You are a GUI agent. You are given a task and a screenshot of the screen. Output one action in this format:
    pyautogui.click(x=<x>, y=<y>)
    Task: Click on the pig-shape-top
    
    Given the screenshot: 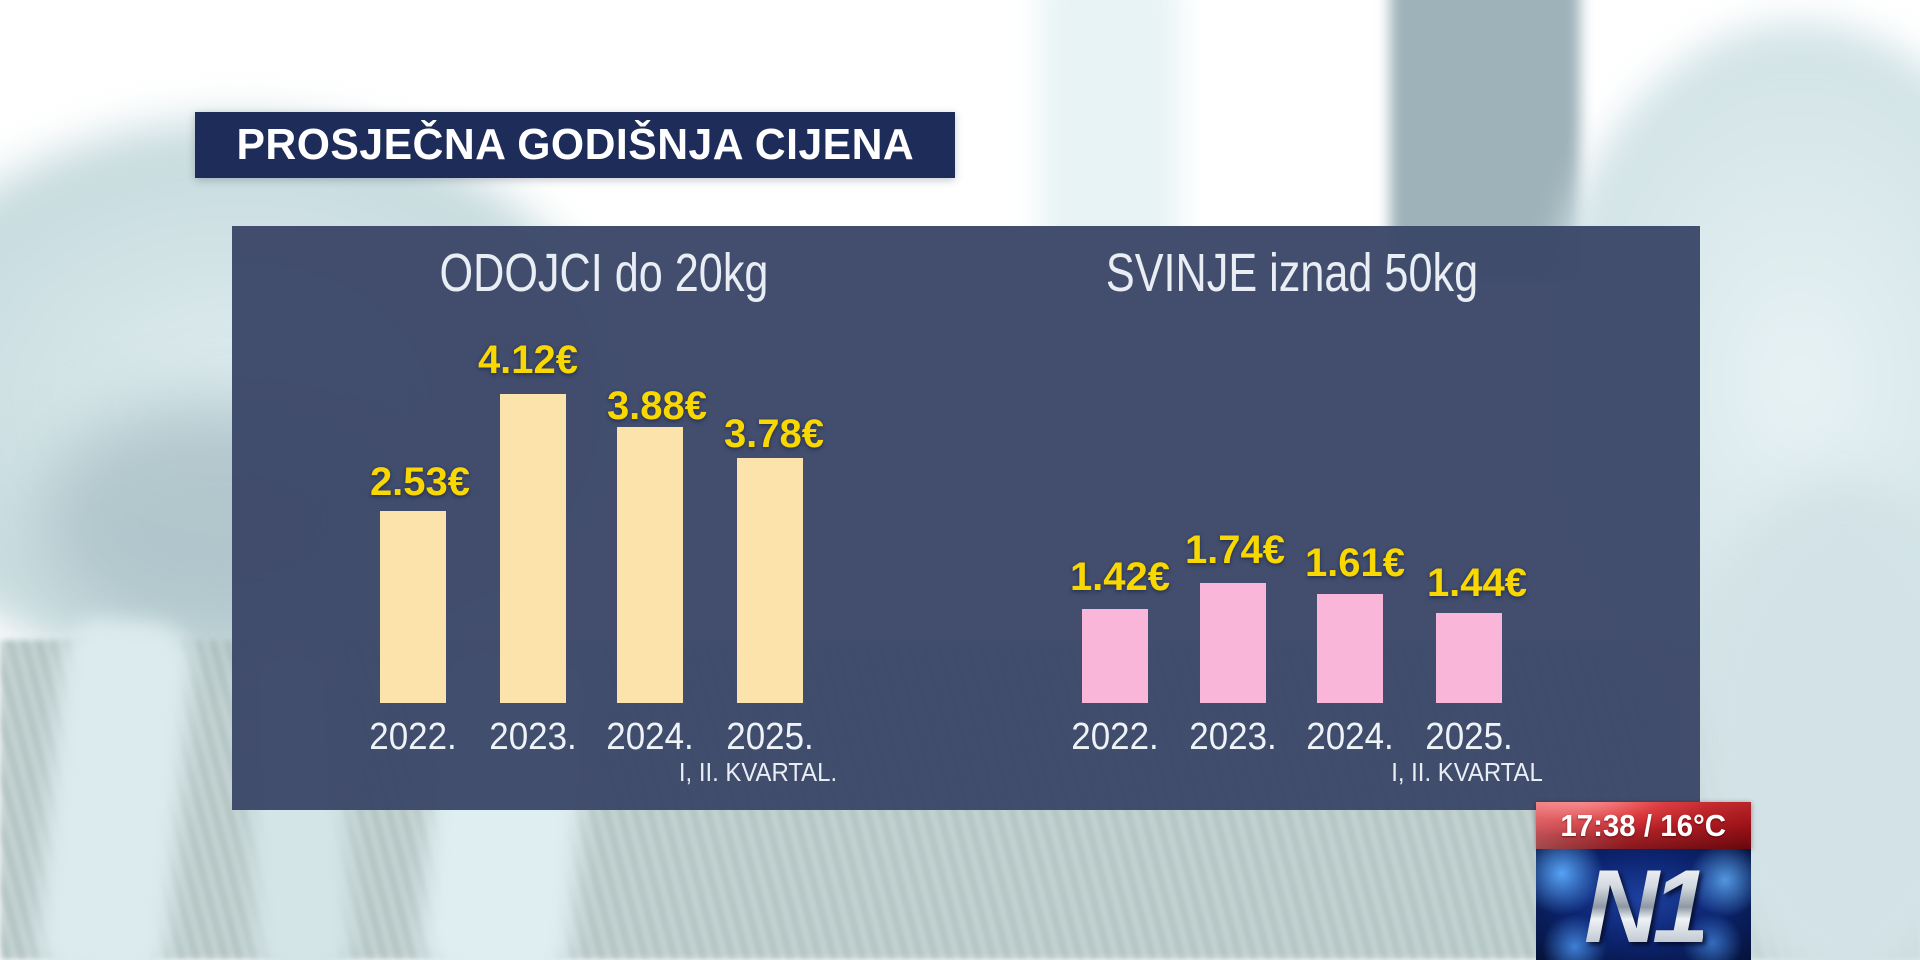 What is the action you would take?
    pyautogui.click(x=1110, y=135)
    